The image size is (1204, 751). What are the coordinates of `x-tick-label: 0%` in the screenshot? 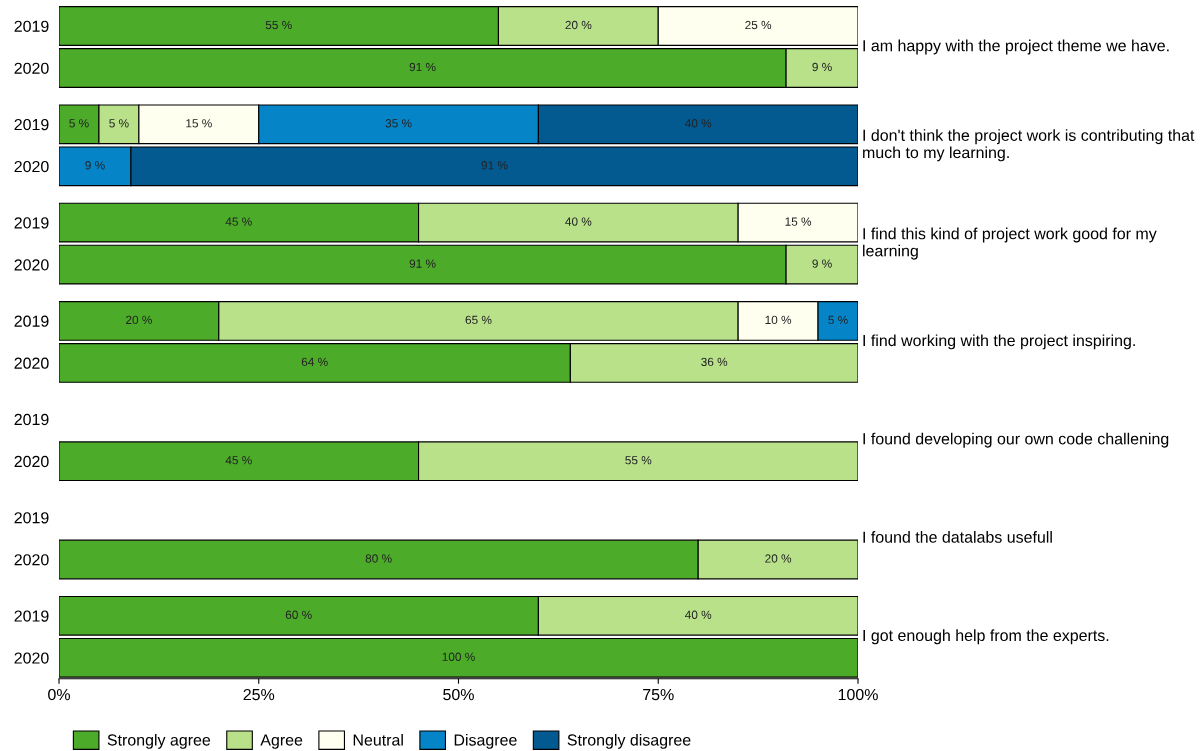 It's located at (59, 694).